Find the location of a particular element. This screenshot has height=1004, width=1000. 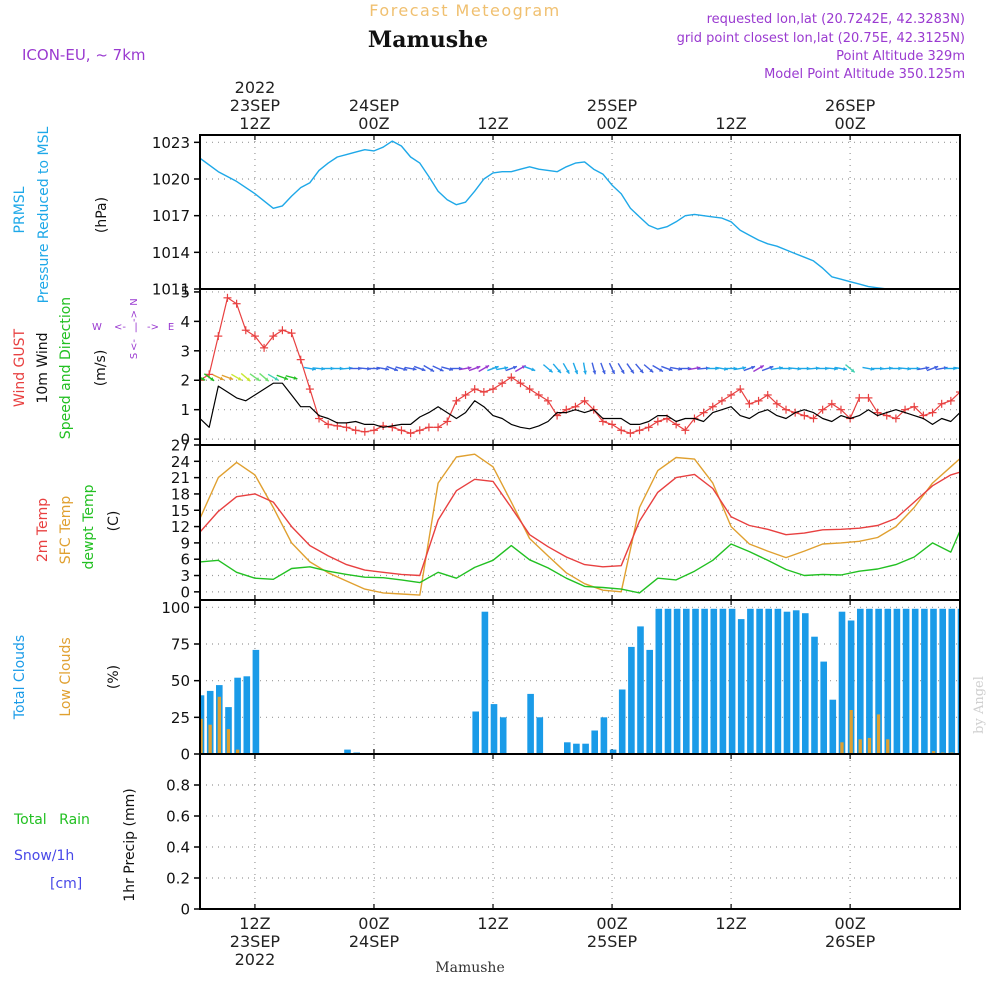

top-tick-label: 12Z is located at coordinates (492, 123).